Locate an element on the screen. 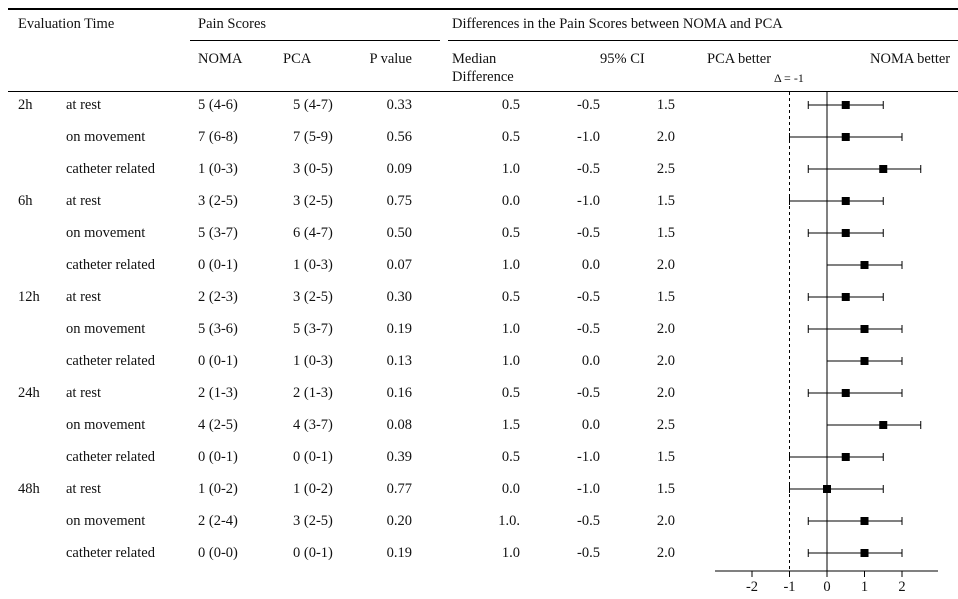 Image resolution: width=958 pixels, height=599 pixels. cell-p-value: 0.20 is located at coordinates (399, 521).